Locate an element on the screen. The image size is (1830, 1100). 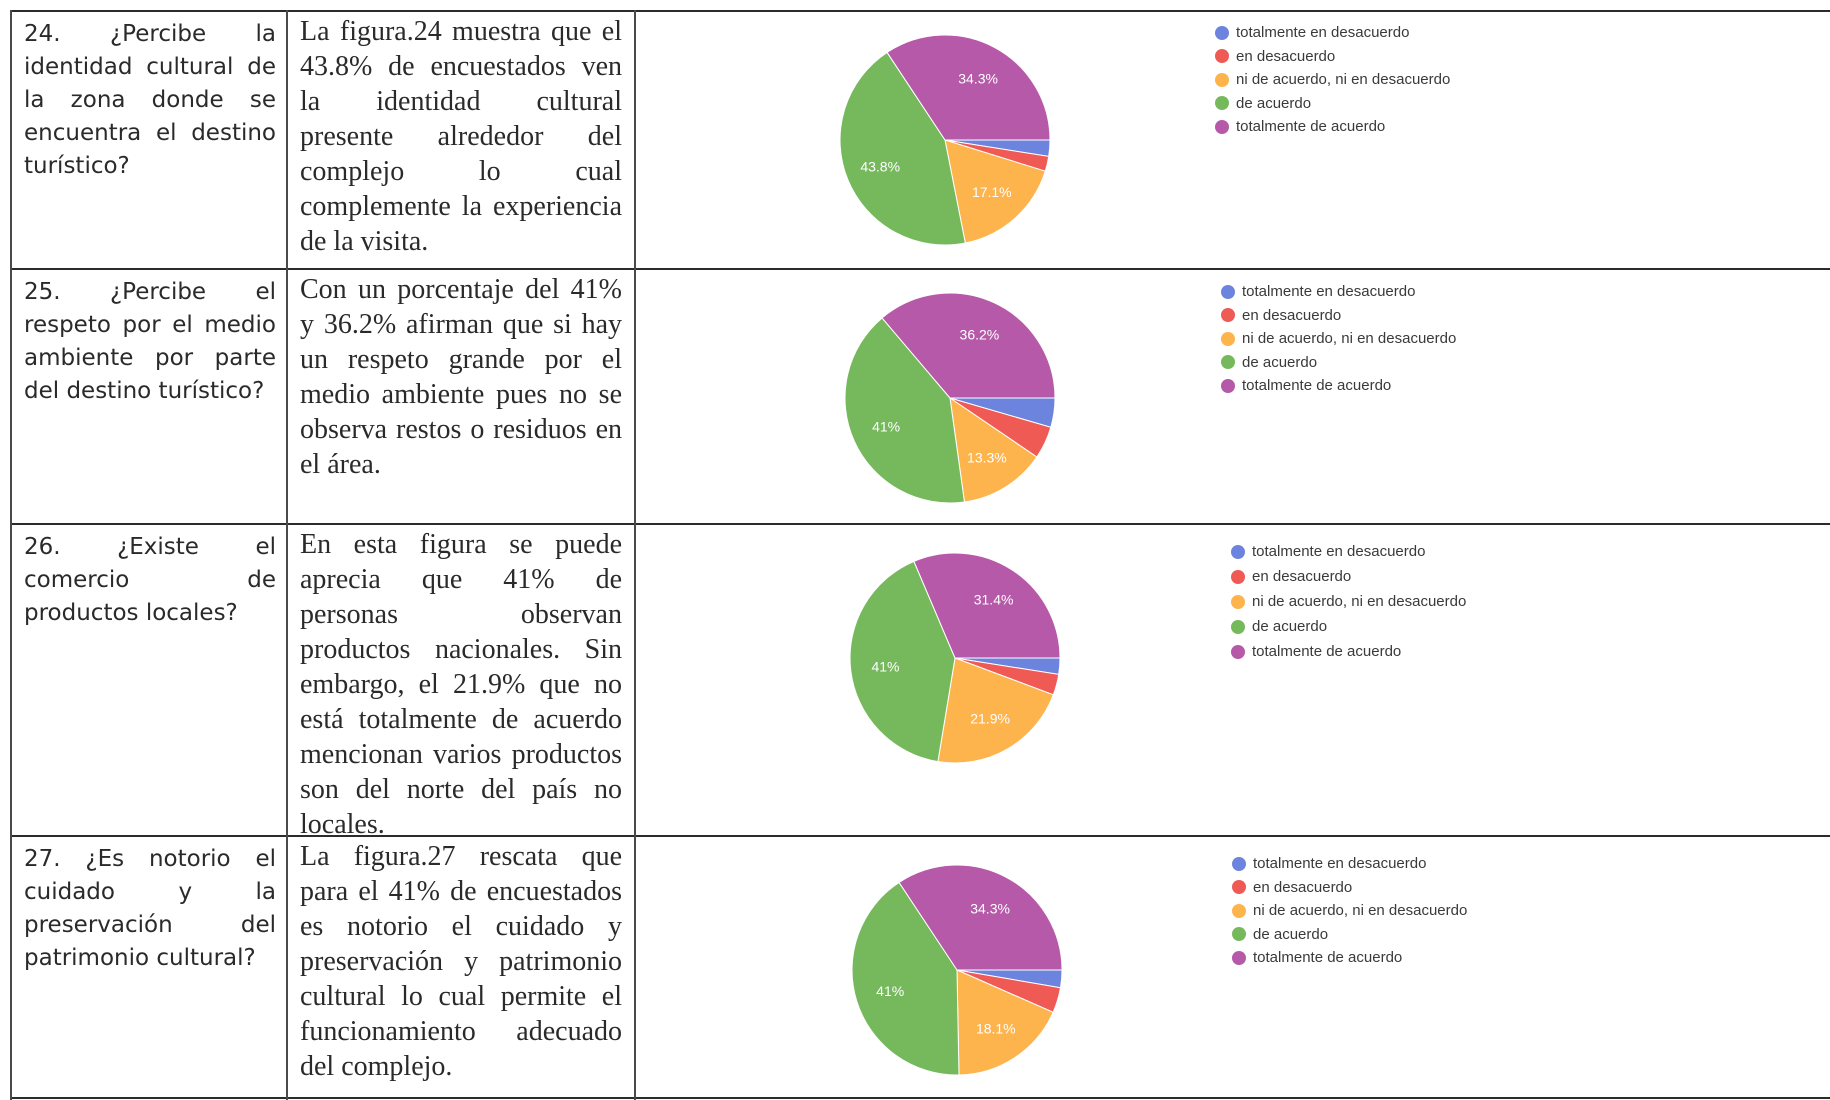
pie-chart-27: 18.1% 41% 34.3% is located at coordinates (957, 970).